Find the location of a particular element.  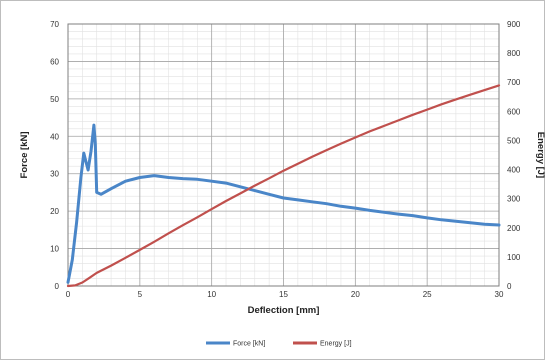

x-tick-label: 10 is located at coordinates (211, 294).